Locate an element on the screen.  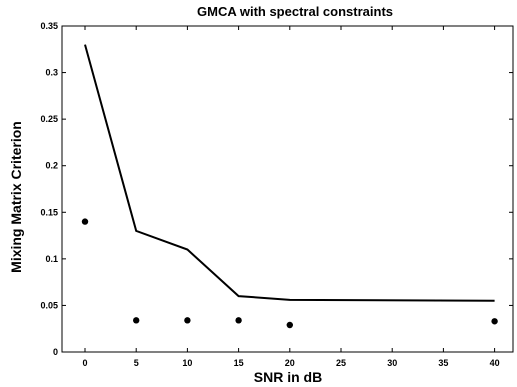
y-tick-label: 0.15 is located at coordinates (49, 212).